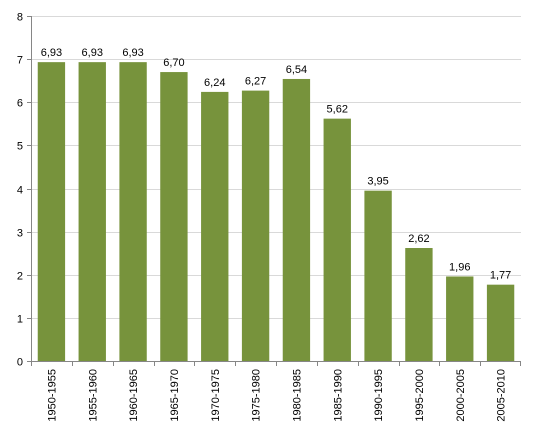  What do you see at coordinates (337, 110) in the screenshot?
I see `data-label: 5,62` at bounding box center [337, 110].